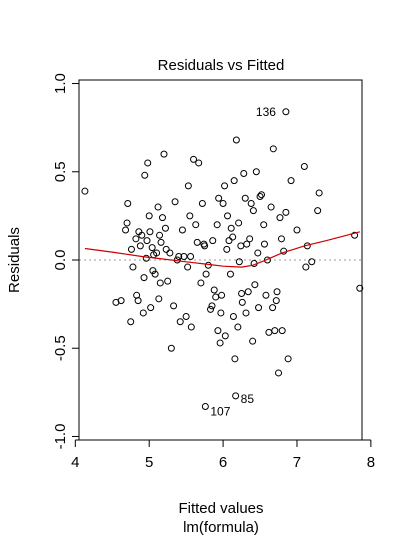  Describe the element at coordinates (223, 462) in the screenshot. I see `x-tick-label: 6` at that location.